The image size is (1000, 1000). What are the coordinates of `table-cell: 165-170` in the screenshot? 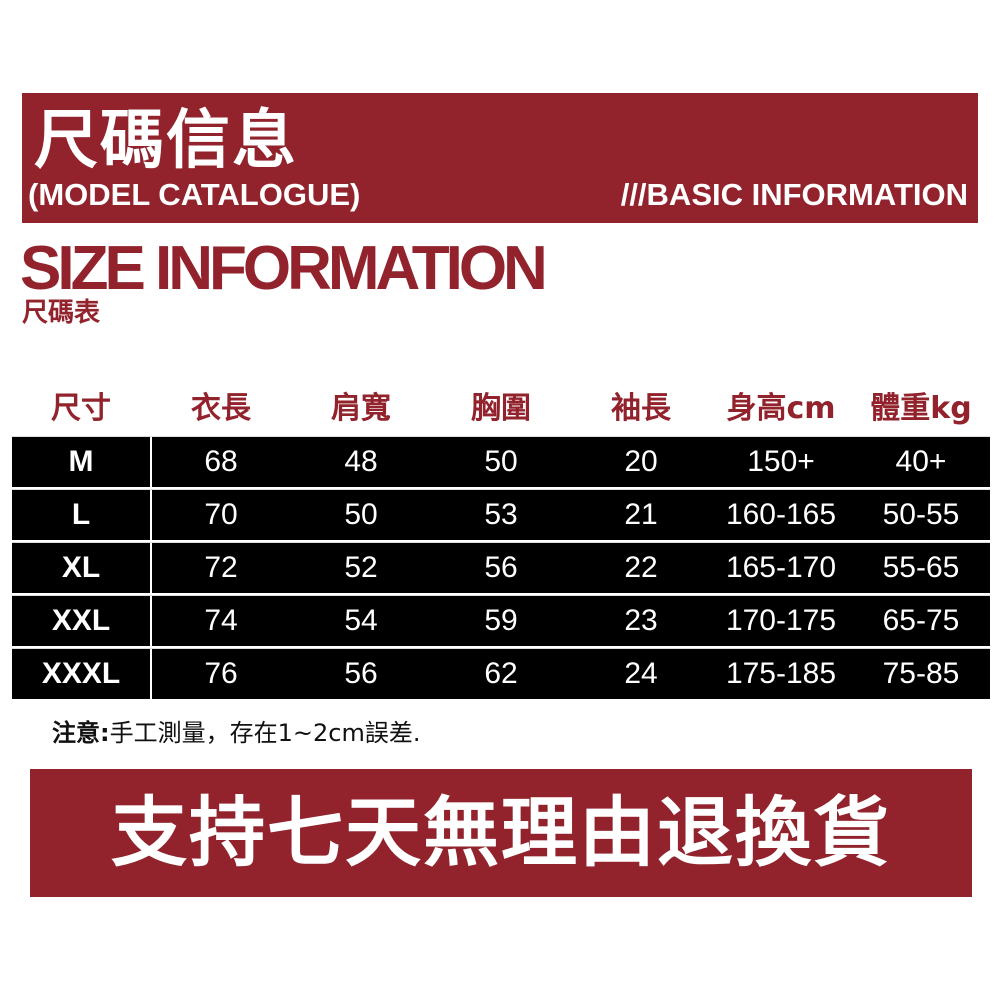 It's located at (781, 567).